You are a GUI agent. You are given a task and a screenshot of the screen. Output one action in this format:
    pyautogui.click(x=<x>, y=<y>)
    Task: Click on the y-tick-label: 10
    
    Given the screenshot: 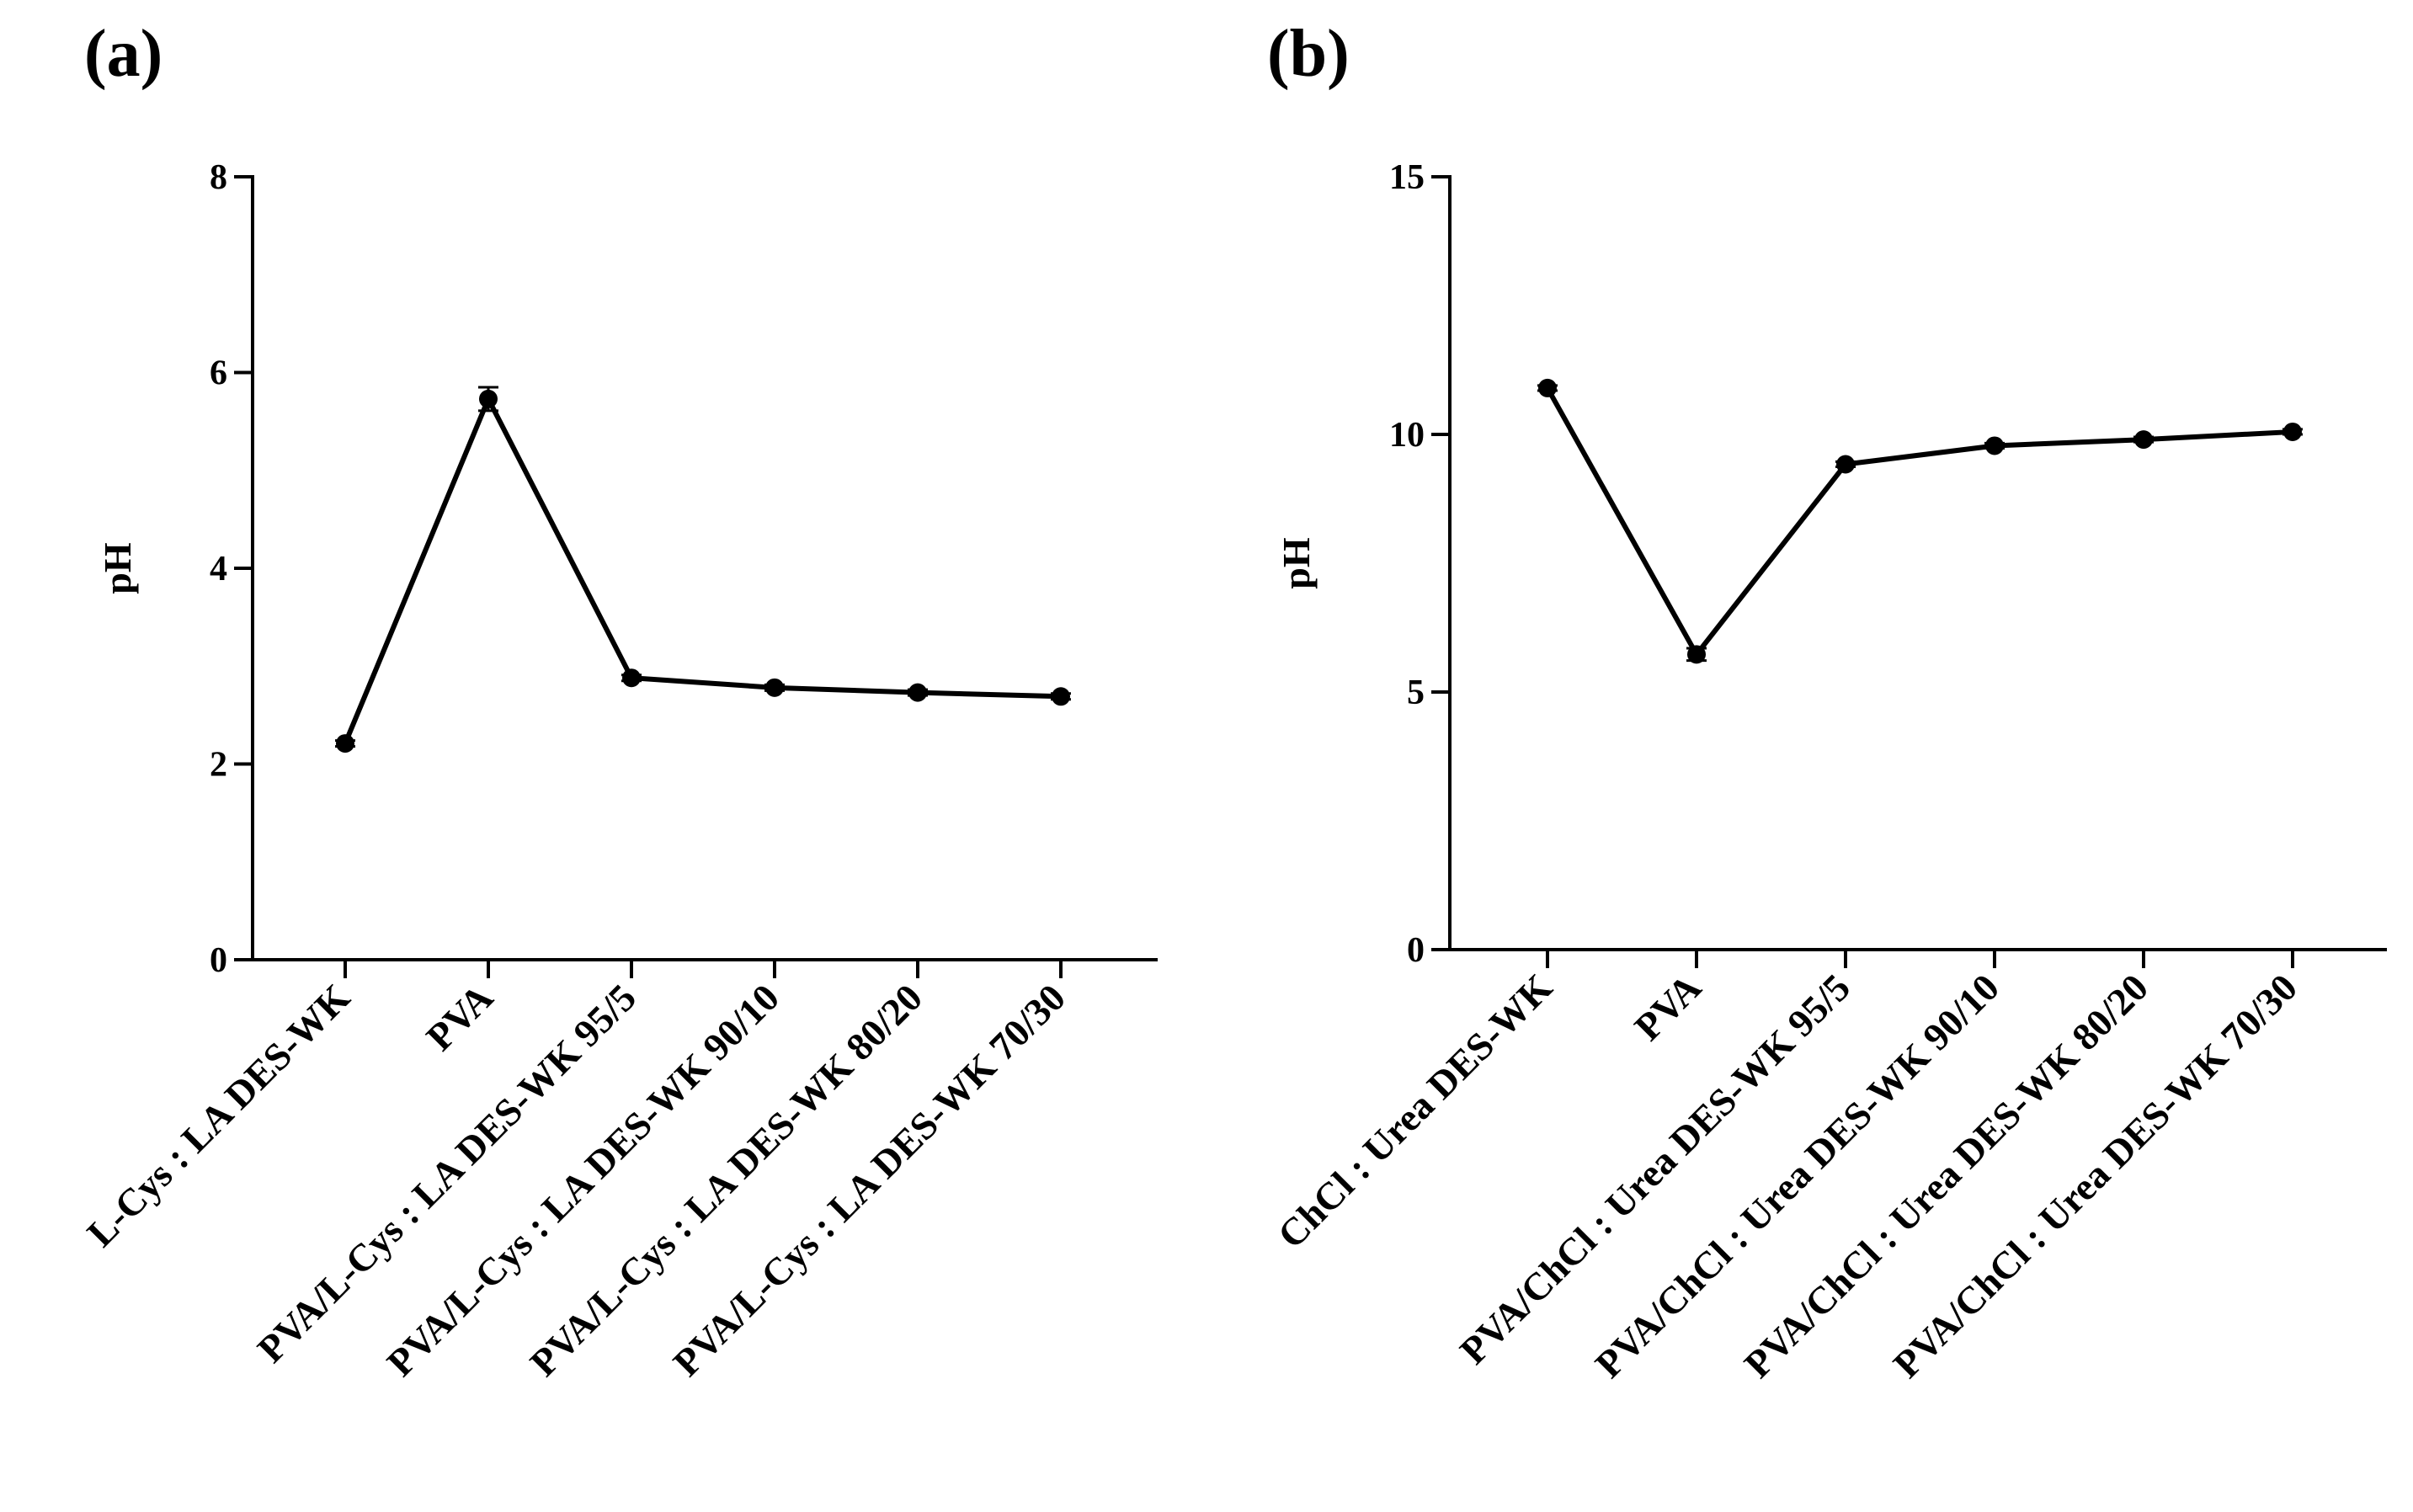 What is the action you would take?
    pyautogui.click(x=1407, y=436)
    